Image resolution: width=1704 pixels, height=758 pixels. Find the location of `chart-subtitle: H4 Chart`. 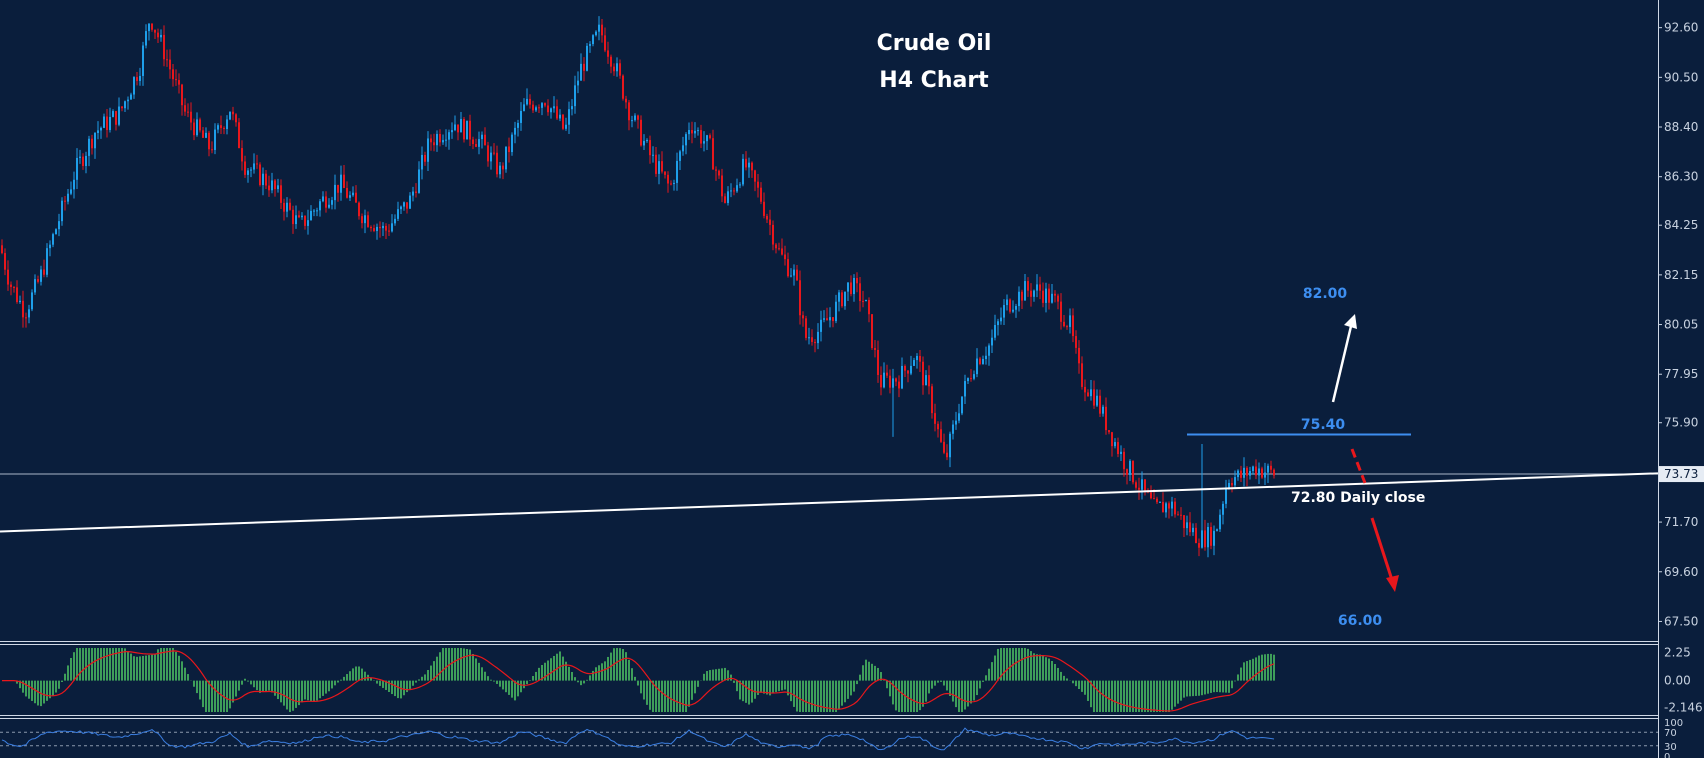

chart-subtitle: H4 Chart is located at coordinates (934, 80).